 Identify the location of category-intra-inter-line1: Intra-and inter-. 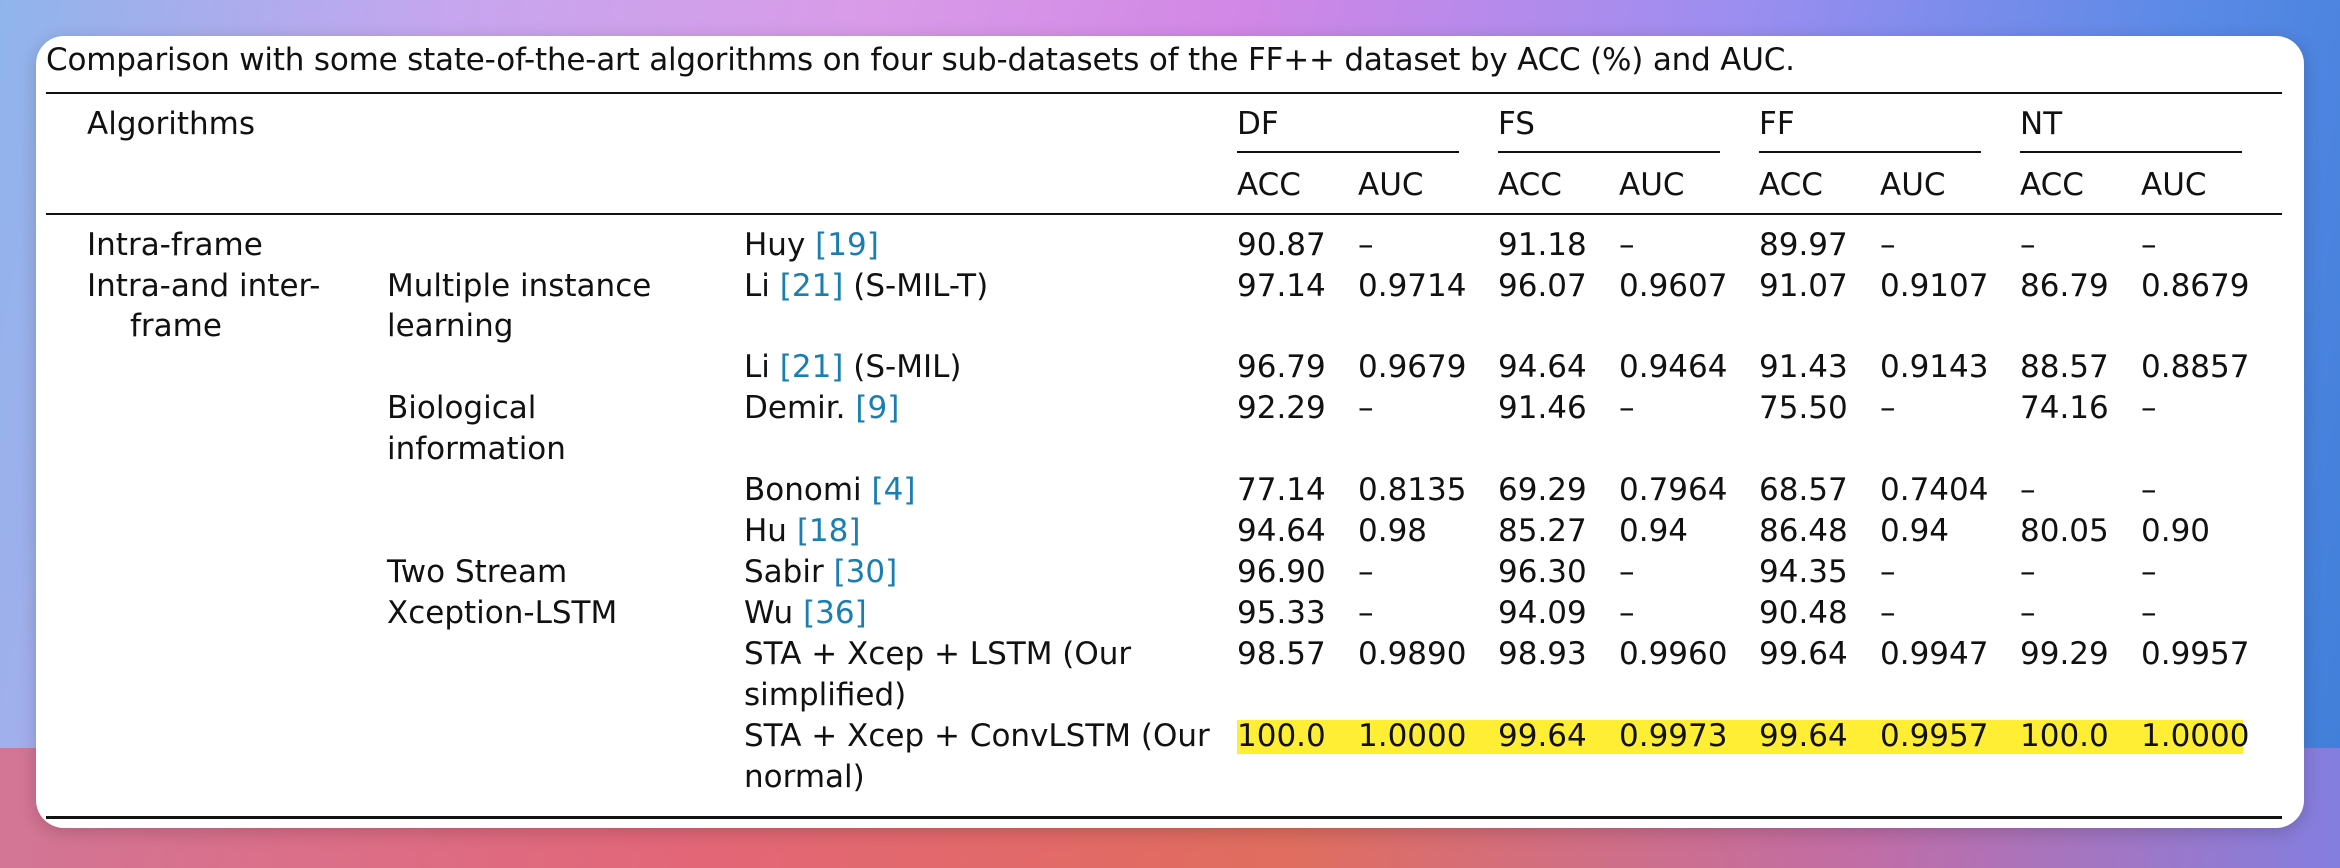
(204, 286).